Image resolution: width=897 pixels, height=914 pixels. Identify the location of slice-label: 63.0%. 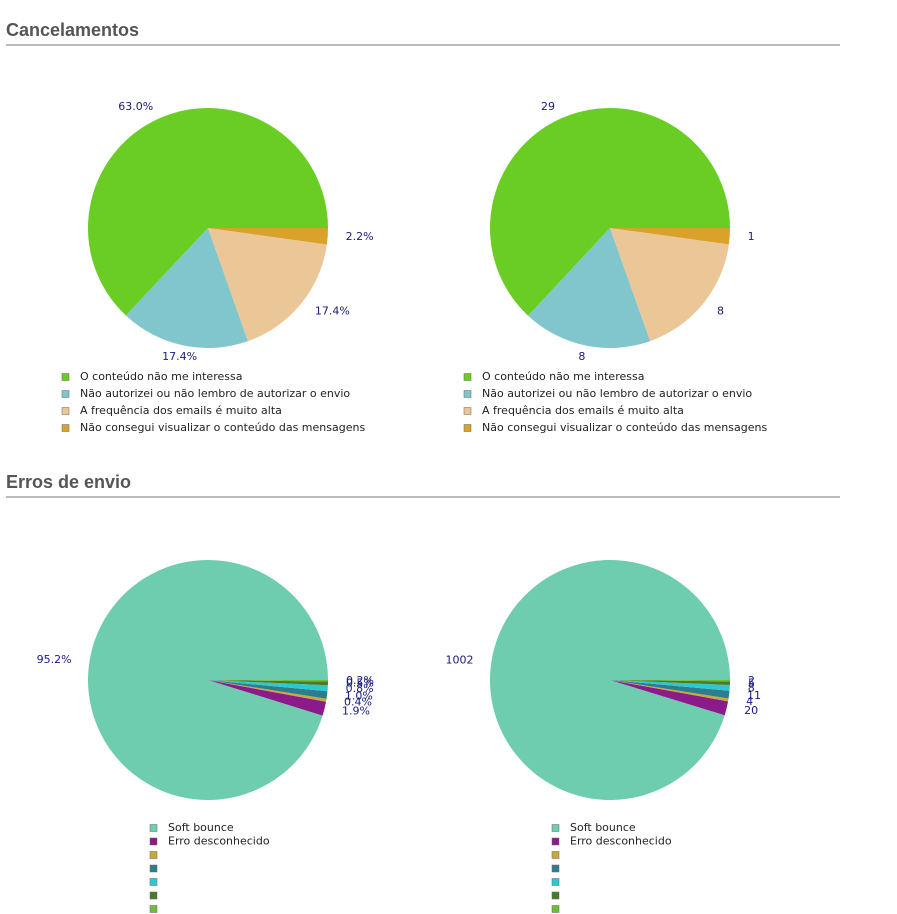
(135, 106).